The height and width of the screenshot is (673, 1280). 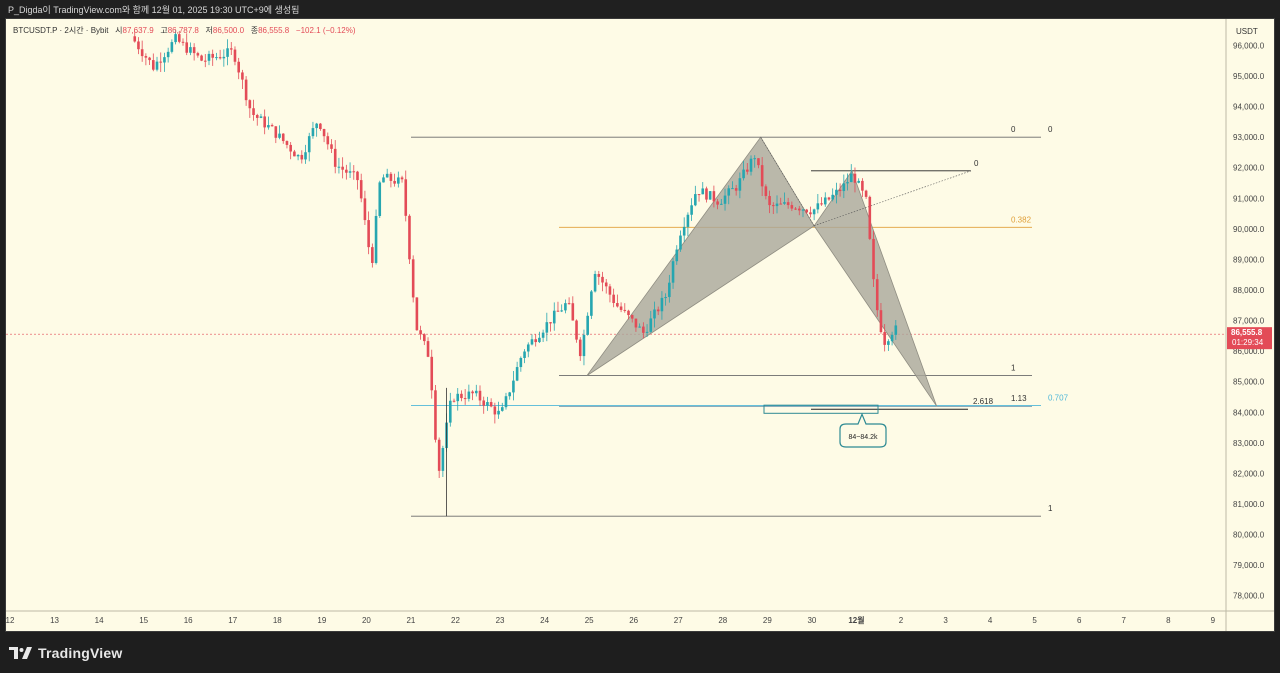 I want to click on fib-level-label: 1.13, so click(x=1019, y=398).